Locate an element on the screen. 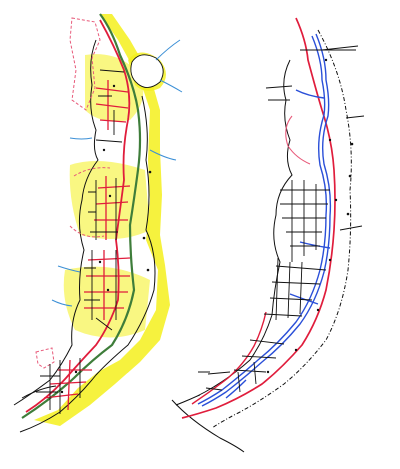 This screenshot has height=469, width=400. right-south-curve is located at coordinates (208, 426).